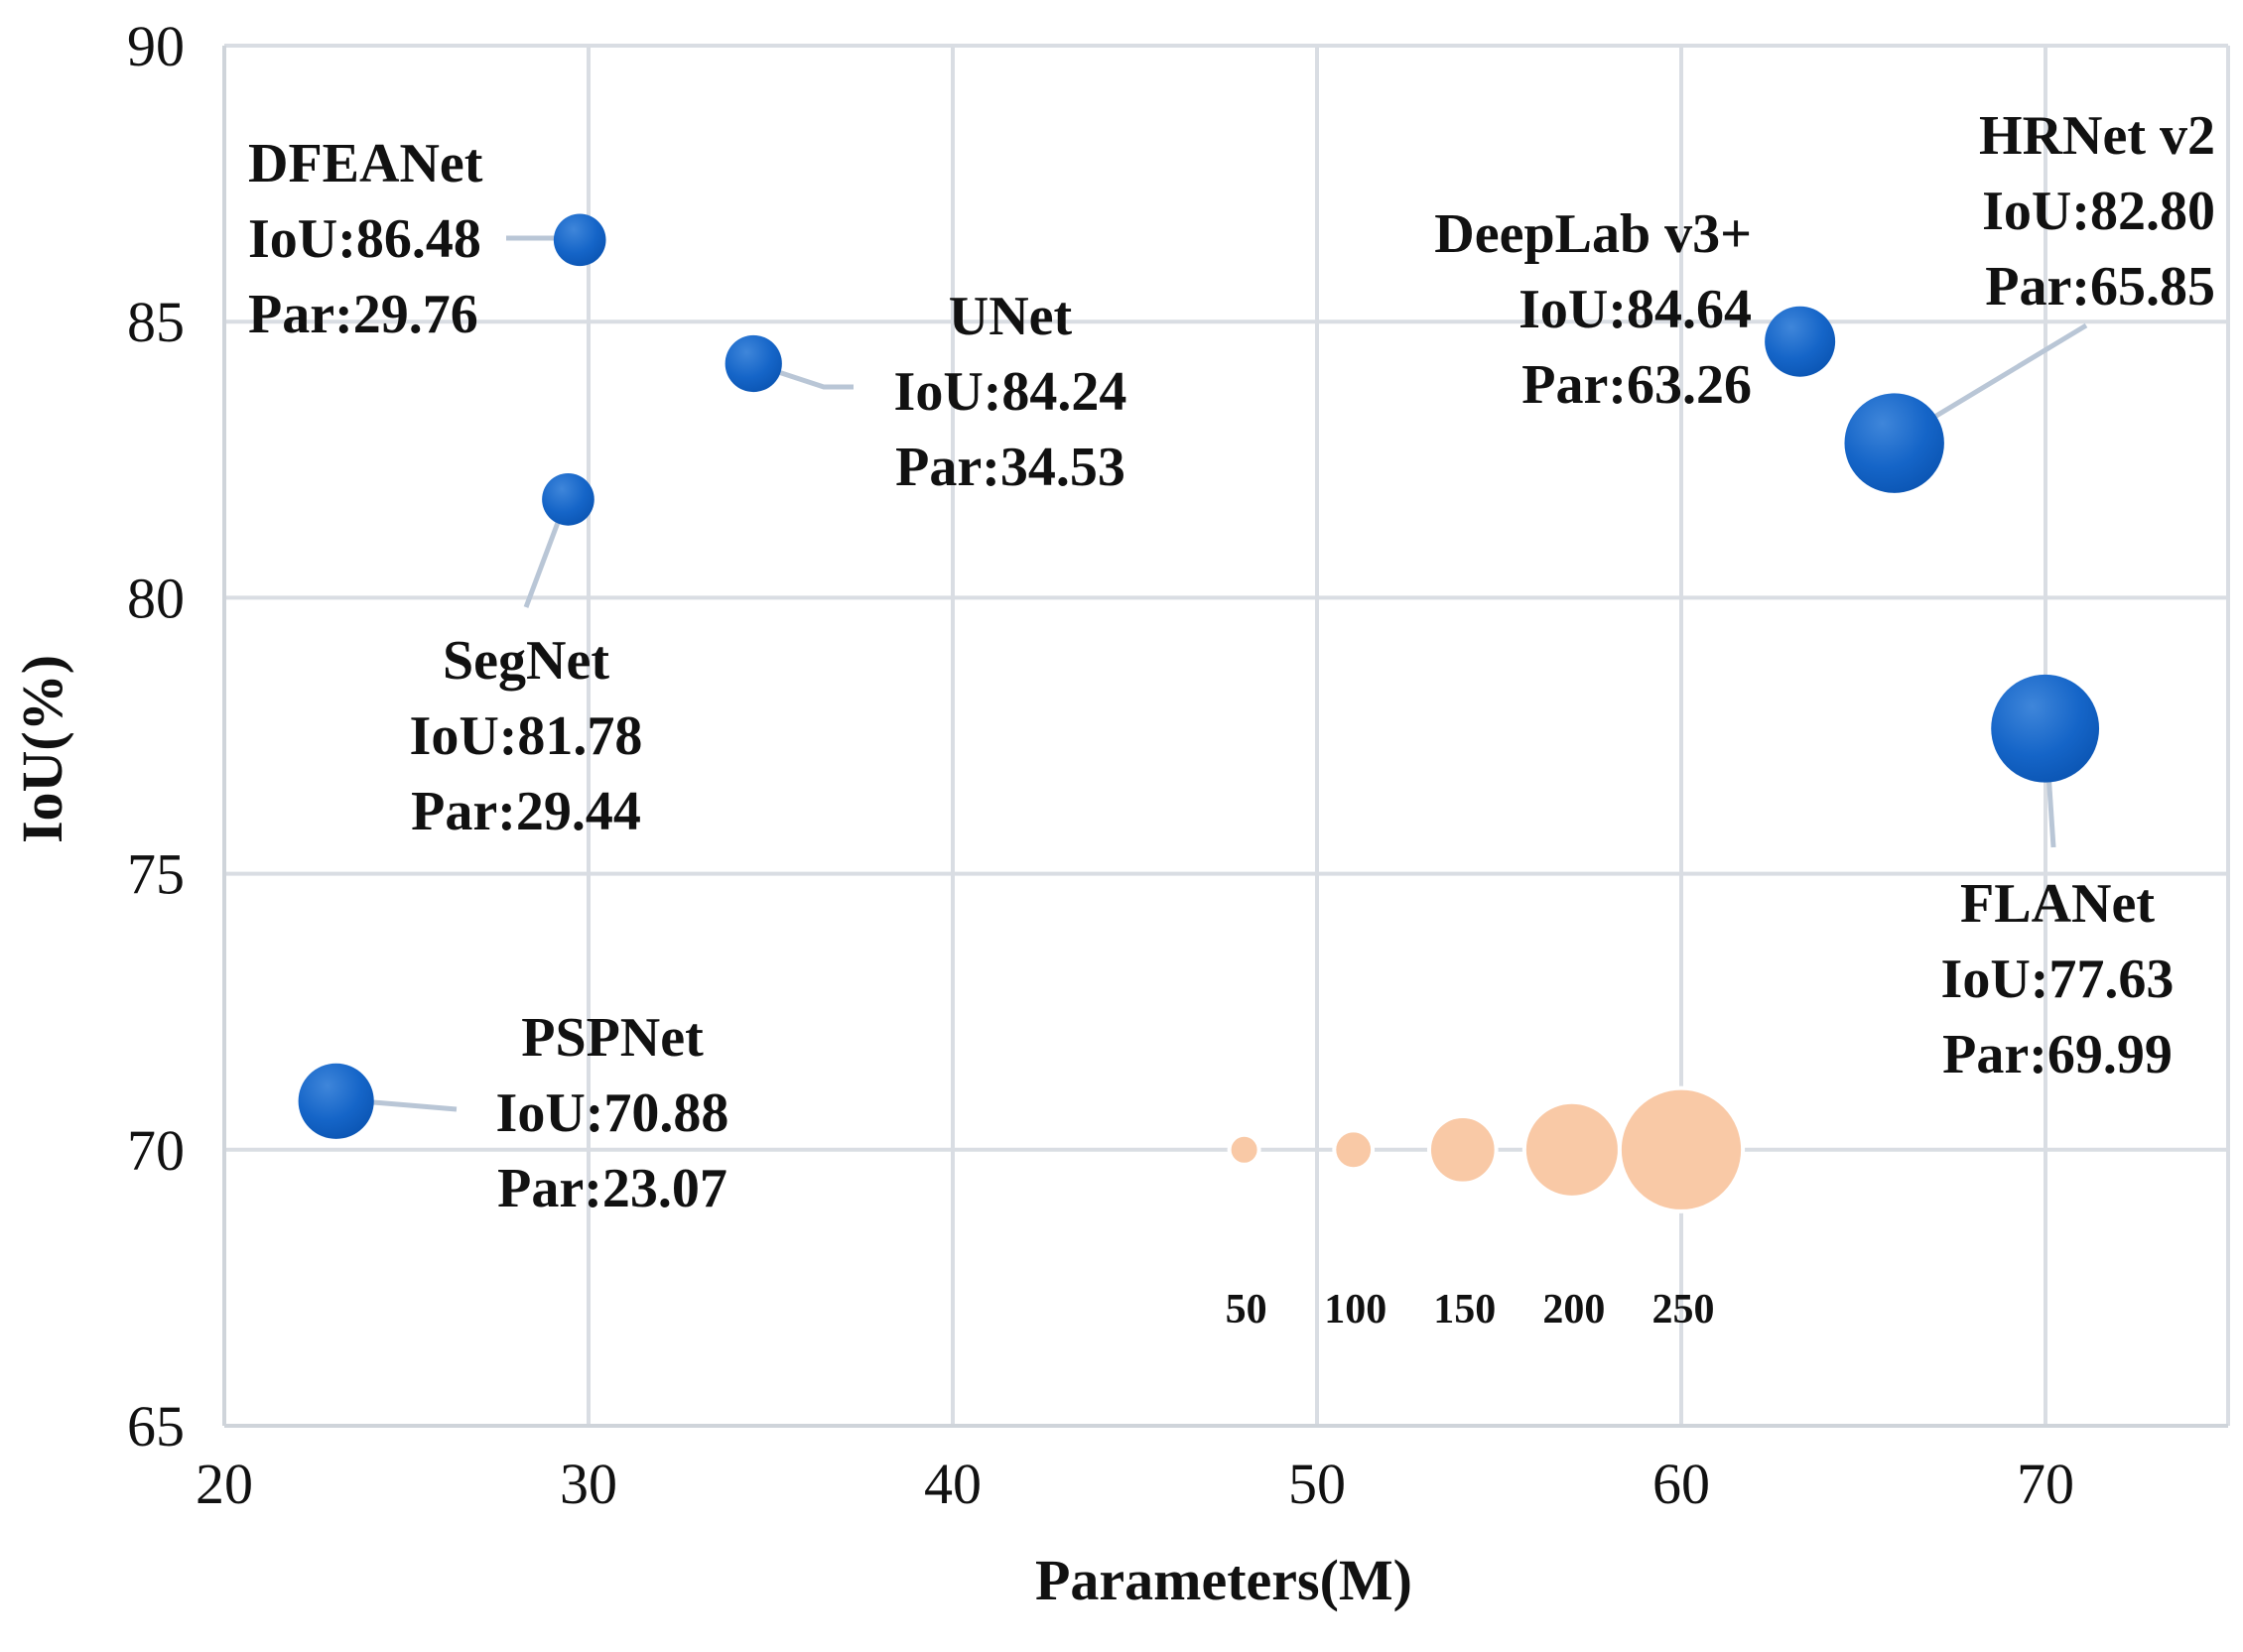 The image size is (2243, 1652). Describe the element at coordinates (1464, 1310) in the screenshot. I see `legend-label: 150` at that location.